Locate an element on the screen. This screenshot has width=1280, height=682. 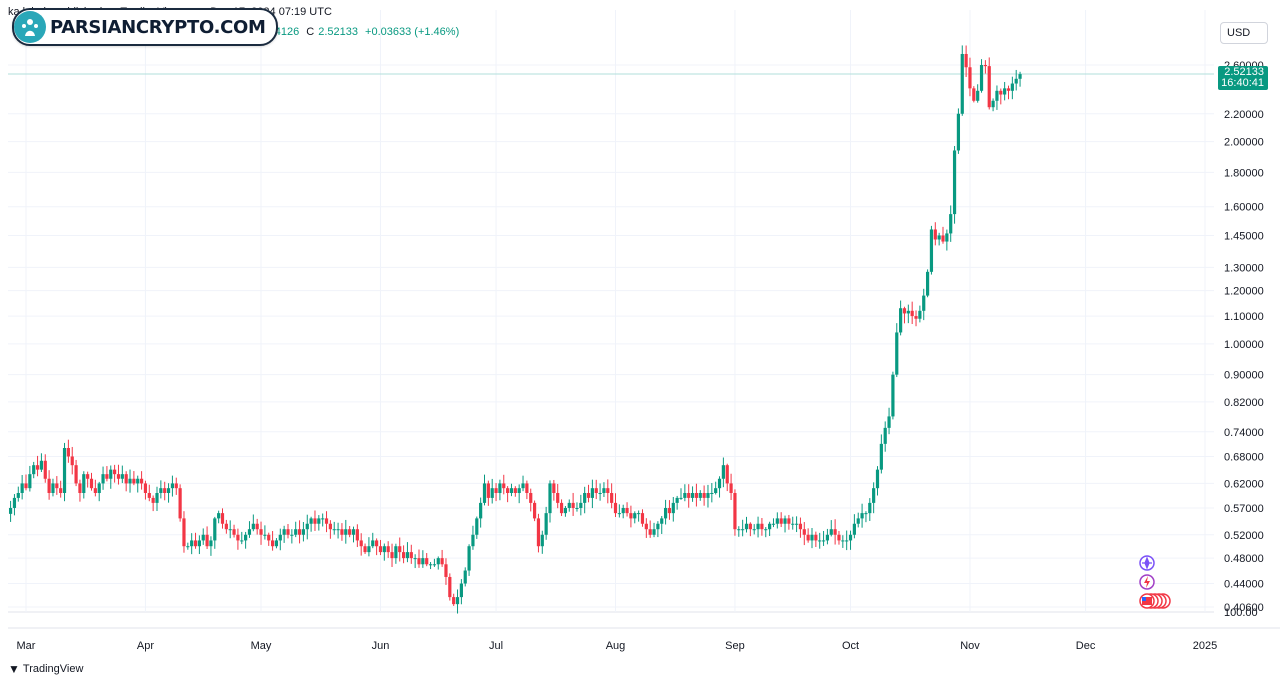
change-value: +0.03633 (+1.46%) is located at coordinates (412, 32).